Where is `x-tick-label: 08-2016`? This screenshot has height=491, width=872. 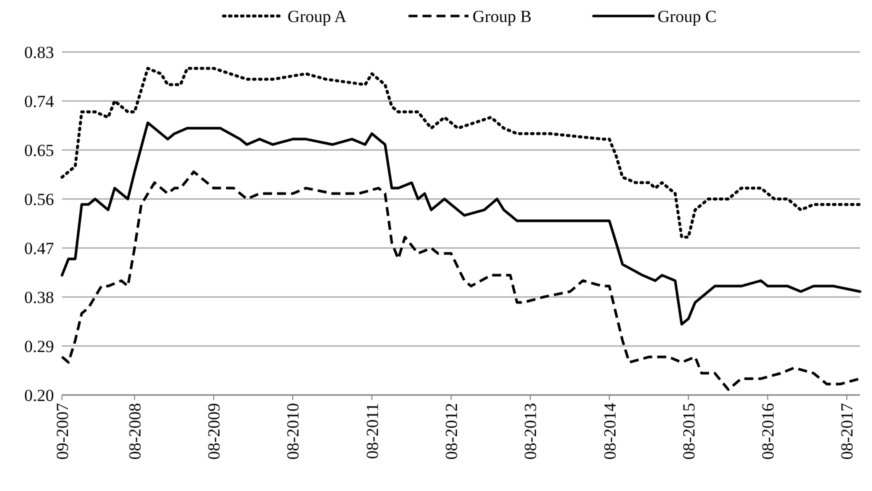
x-tick-label: 08-2016 is located at coordinates (768, 431).